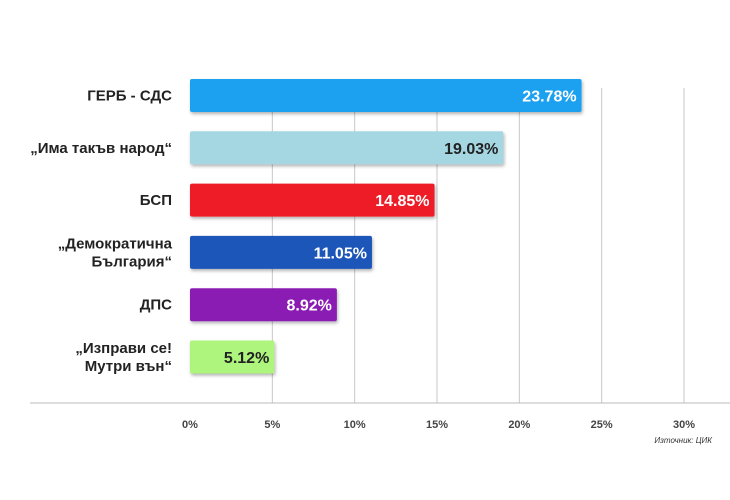 This screenshot has width=730, height=500. What do you see at coordinates (101, 148) in the screenshot?
I see `category-label: „Има такъв народ“` at bounding box center [101, 148].